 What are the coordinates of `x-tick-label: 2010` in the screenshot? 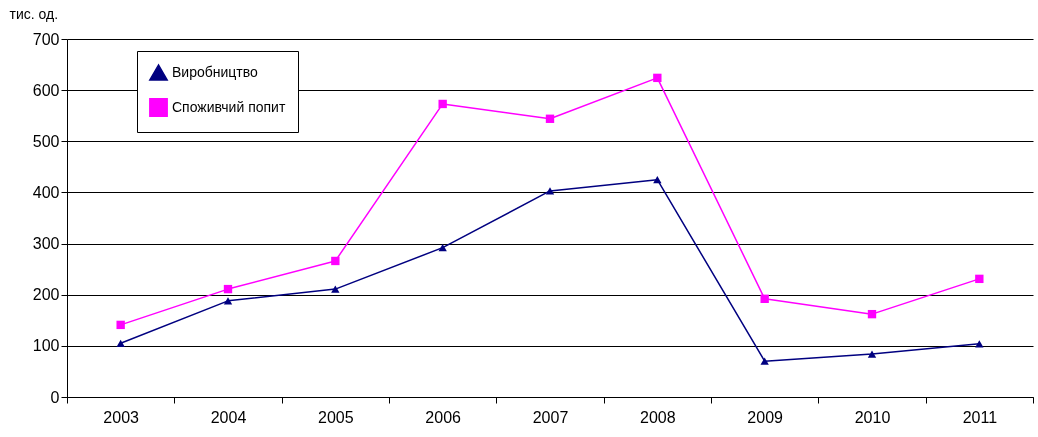 It's located at (872, 417).